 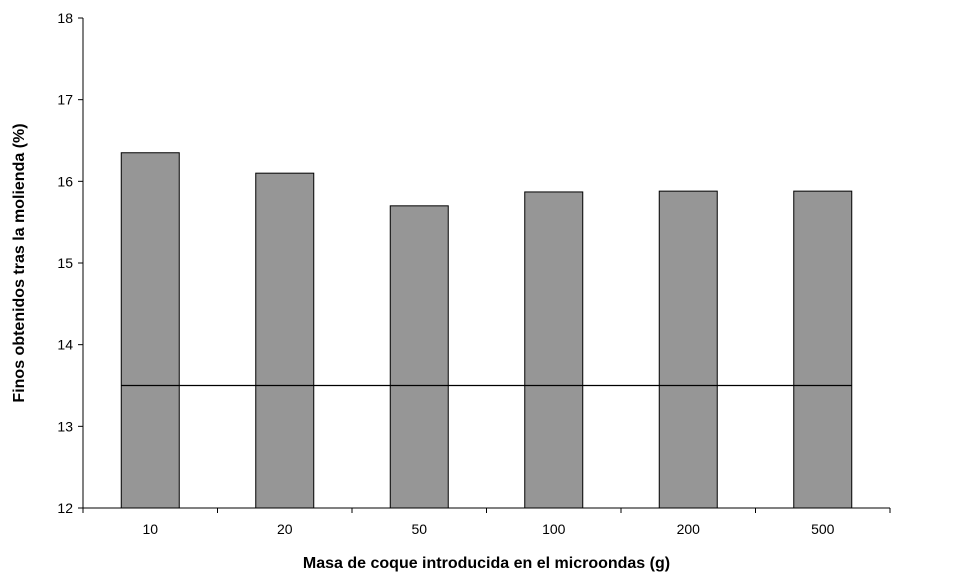 What do you see at coordinates (65, 263) in the screenshot?
I see `y-tick-label: 15` at bounding box center [65, 263].